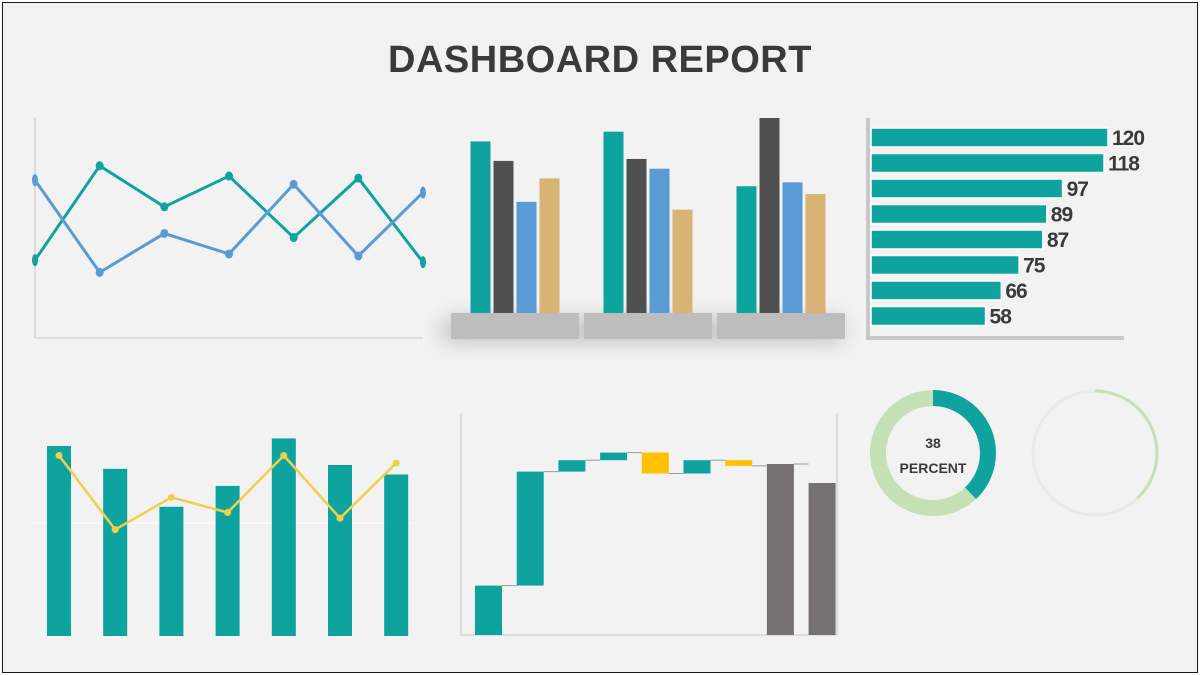 This screenshot has width=1200, height=675. Describe the element at coordinates (1062, 215) in the screenshot. I see `data-label: 89` at that location.